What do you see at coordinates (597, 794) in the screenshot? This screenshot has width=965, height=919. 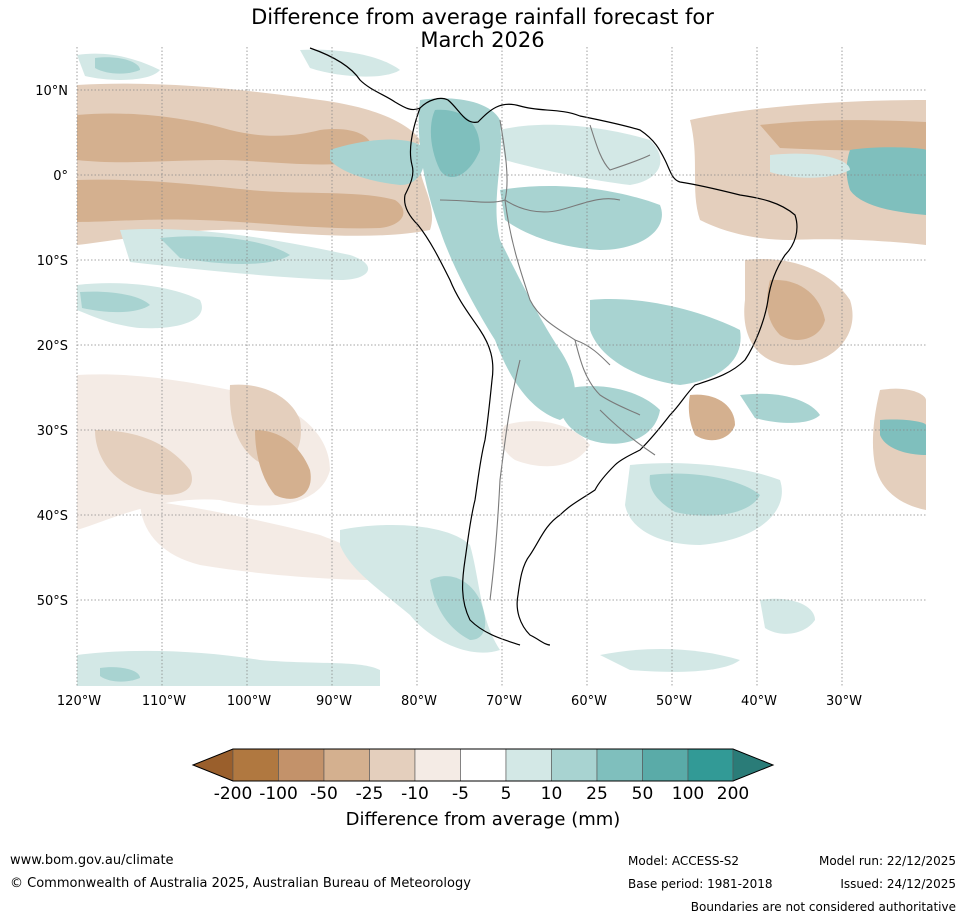 I see `colorbar-tick-25: 25` at bounding box center [597, 794].